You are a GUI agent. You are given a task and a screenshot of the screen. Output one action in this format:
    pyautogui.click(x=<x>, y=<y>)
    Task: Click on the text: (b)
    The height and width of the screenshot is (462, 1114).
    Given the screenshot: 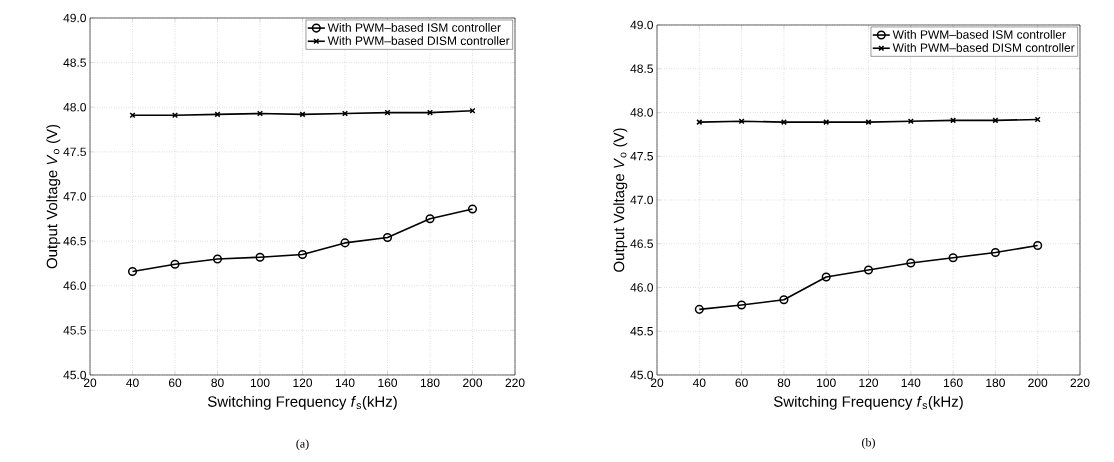 What is the action you would take?
    pyautogui.click(x=868, y=443)
    